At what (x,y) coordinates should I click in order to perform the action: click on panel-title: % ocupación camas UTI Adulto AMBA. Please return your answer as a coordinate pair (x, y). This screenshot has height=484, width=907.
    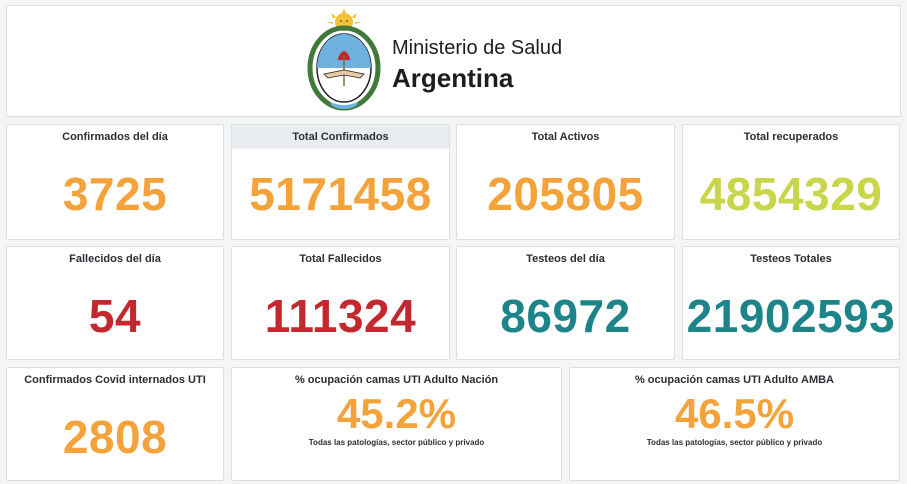
    Looking at the image, I should click on (734, 380).